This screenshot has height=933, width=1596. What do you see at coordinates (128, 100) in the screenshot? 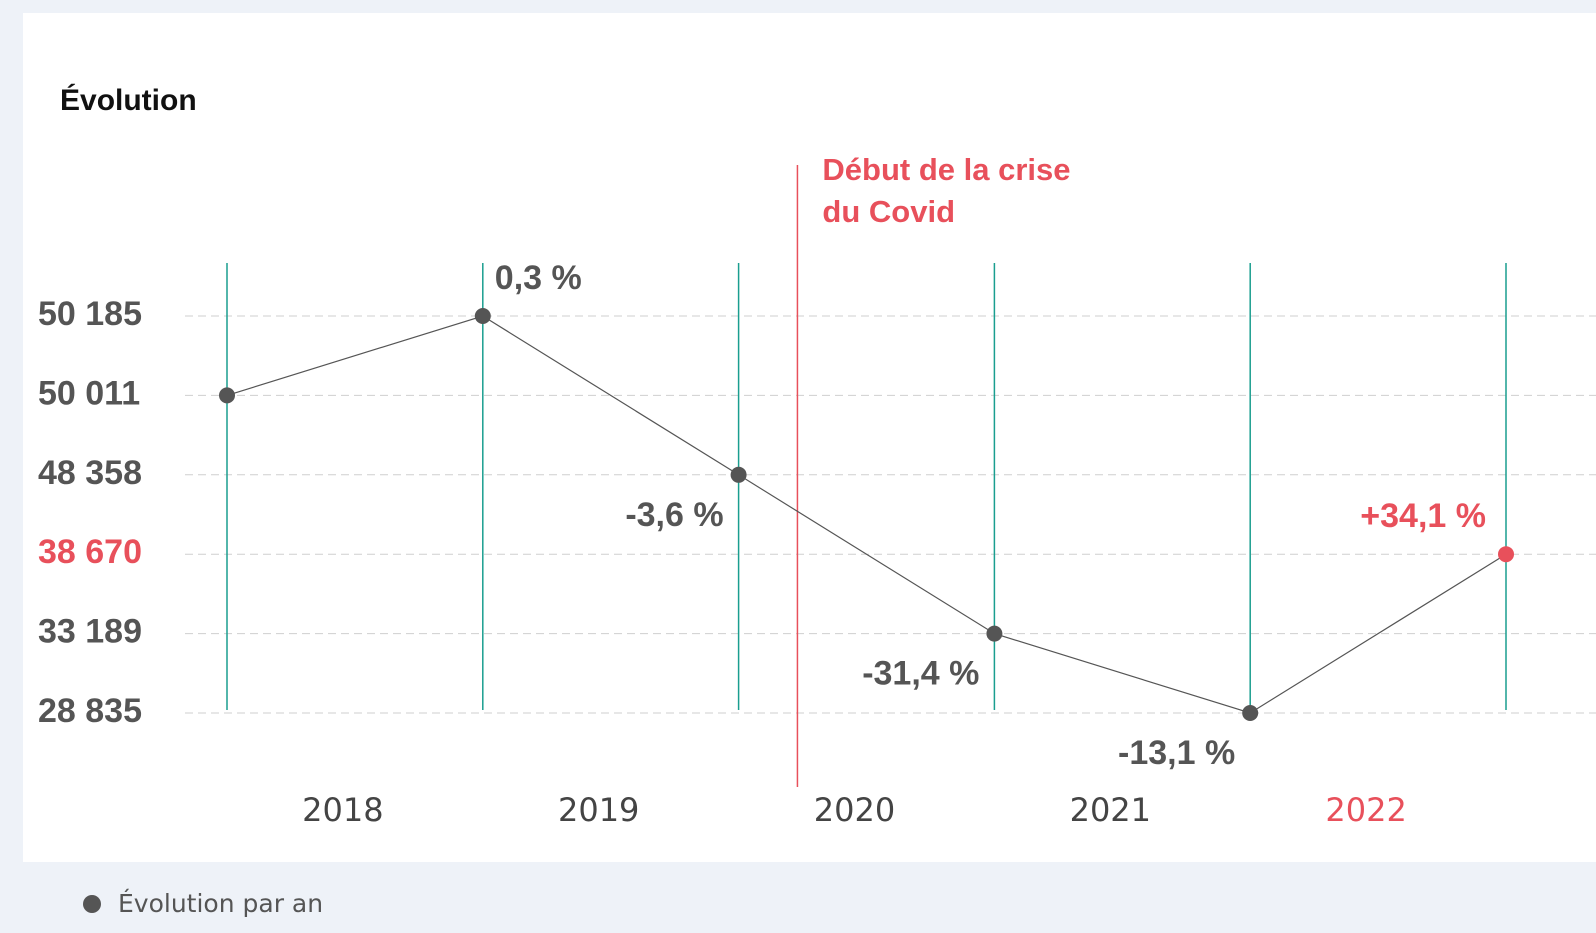
I see `chart-title: Évolution` at bounding box center [128, 100].